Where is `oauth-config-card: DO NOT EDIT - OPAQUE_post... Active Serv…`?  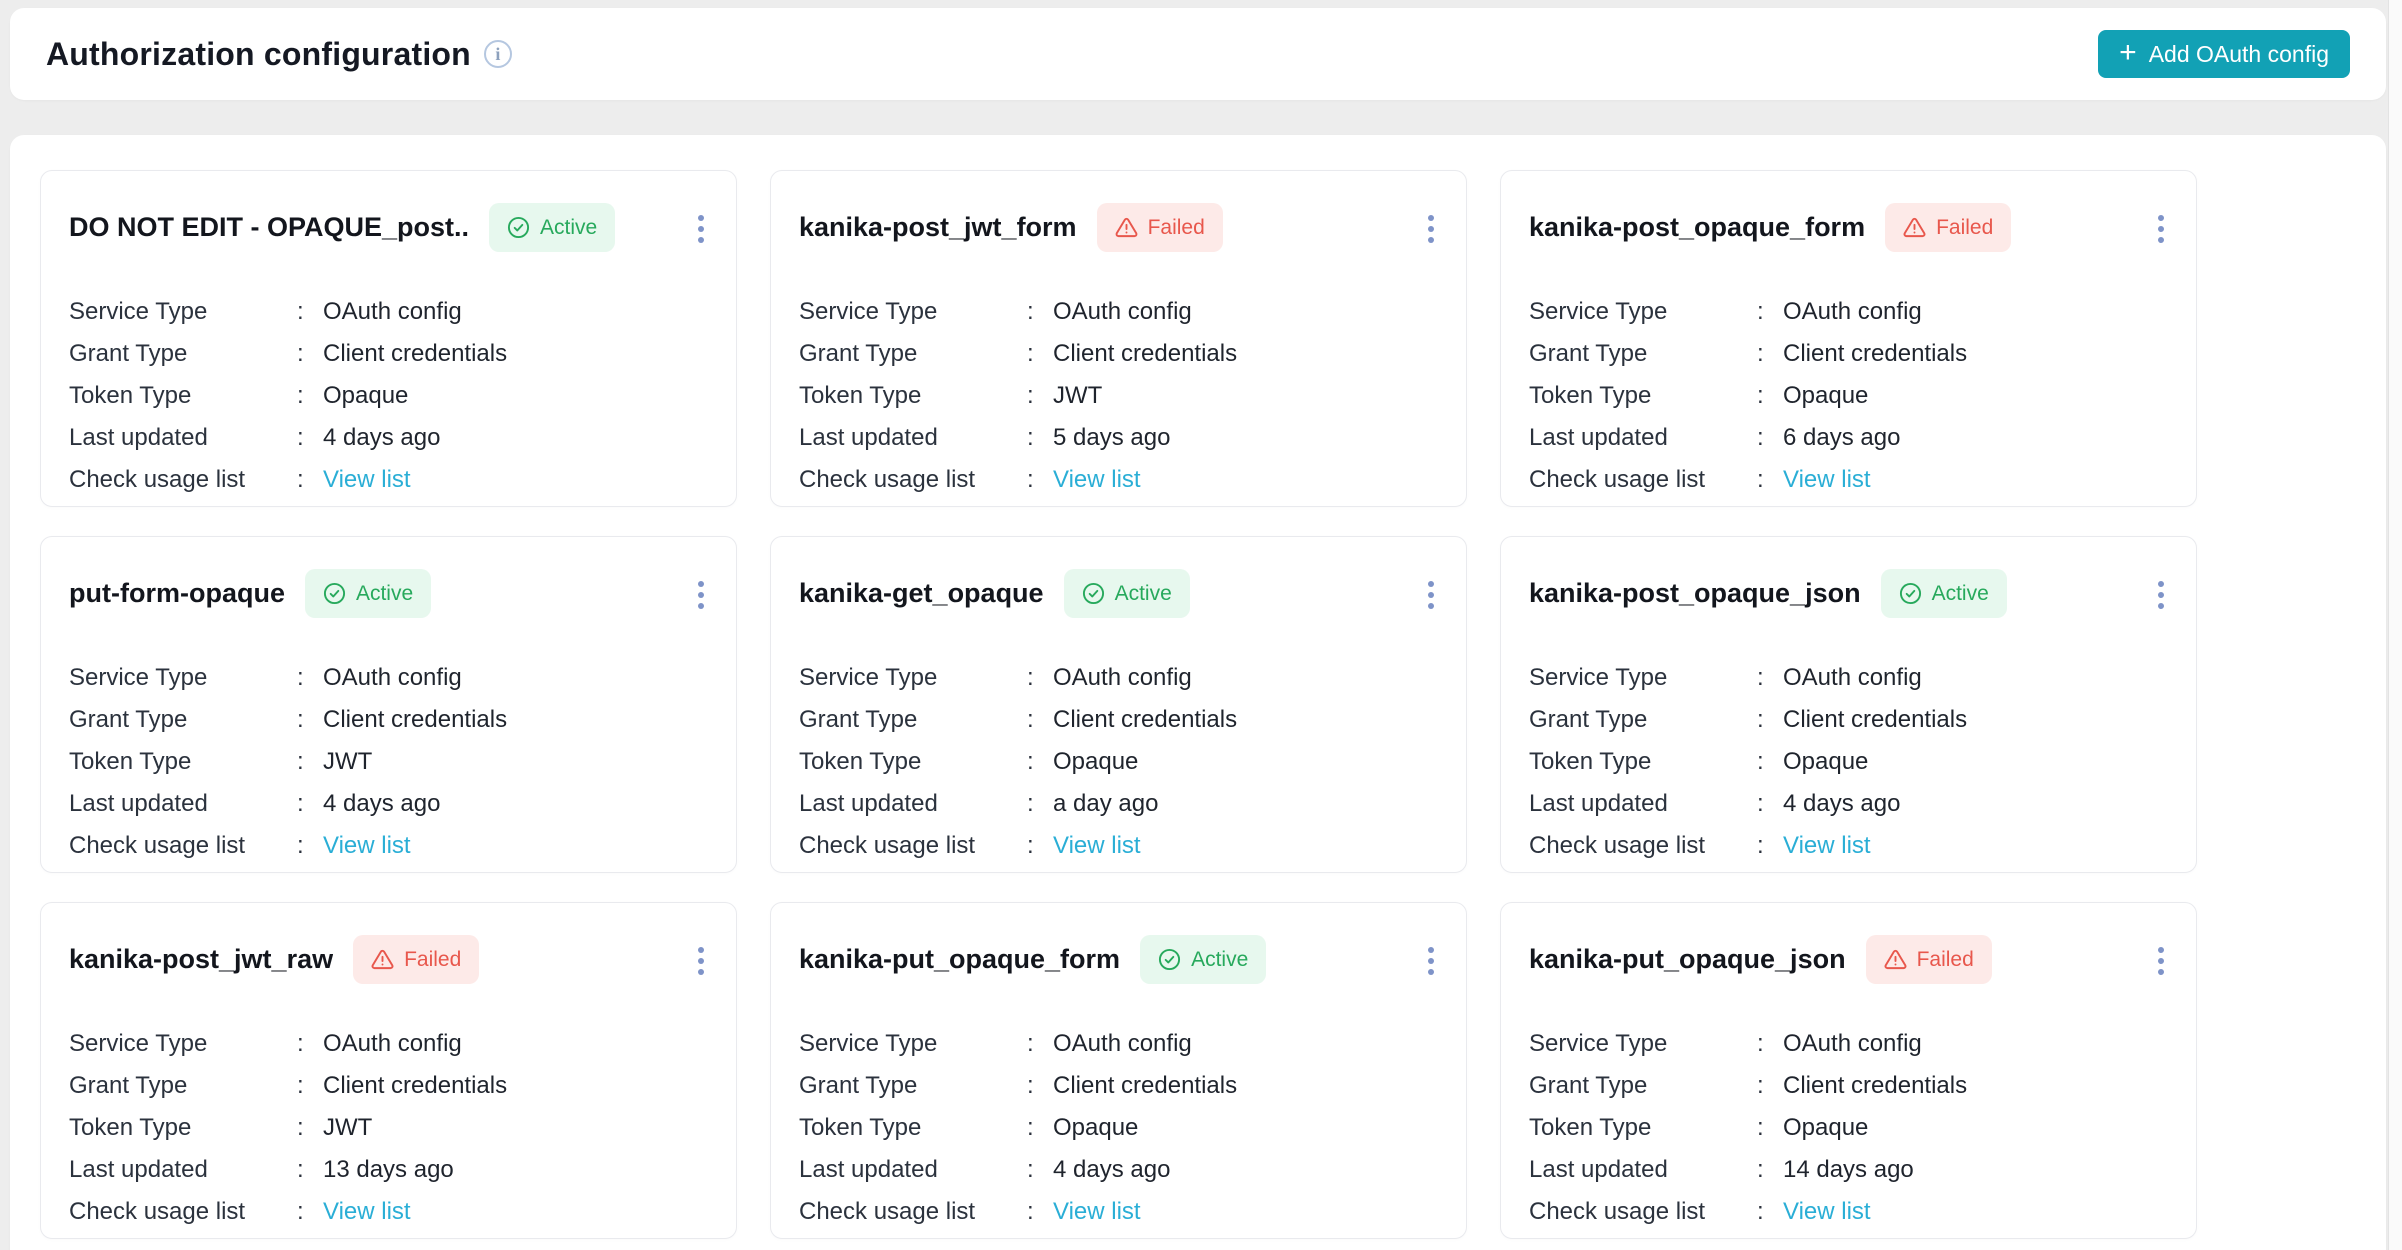 oauth-config-card: DO NOT EDIT - OPAQUE_post... Active Serv… is located at coordinates (388, 338).